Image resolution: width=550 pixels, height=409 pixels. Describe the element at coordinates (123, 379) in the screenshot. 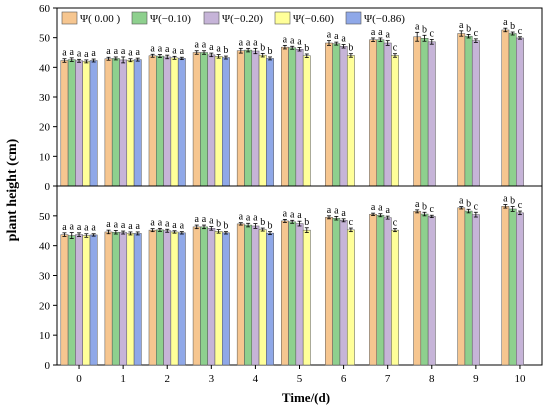

I see `x-tick-label: 1` at that location.